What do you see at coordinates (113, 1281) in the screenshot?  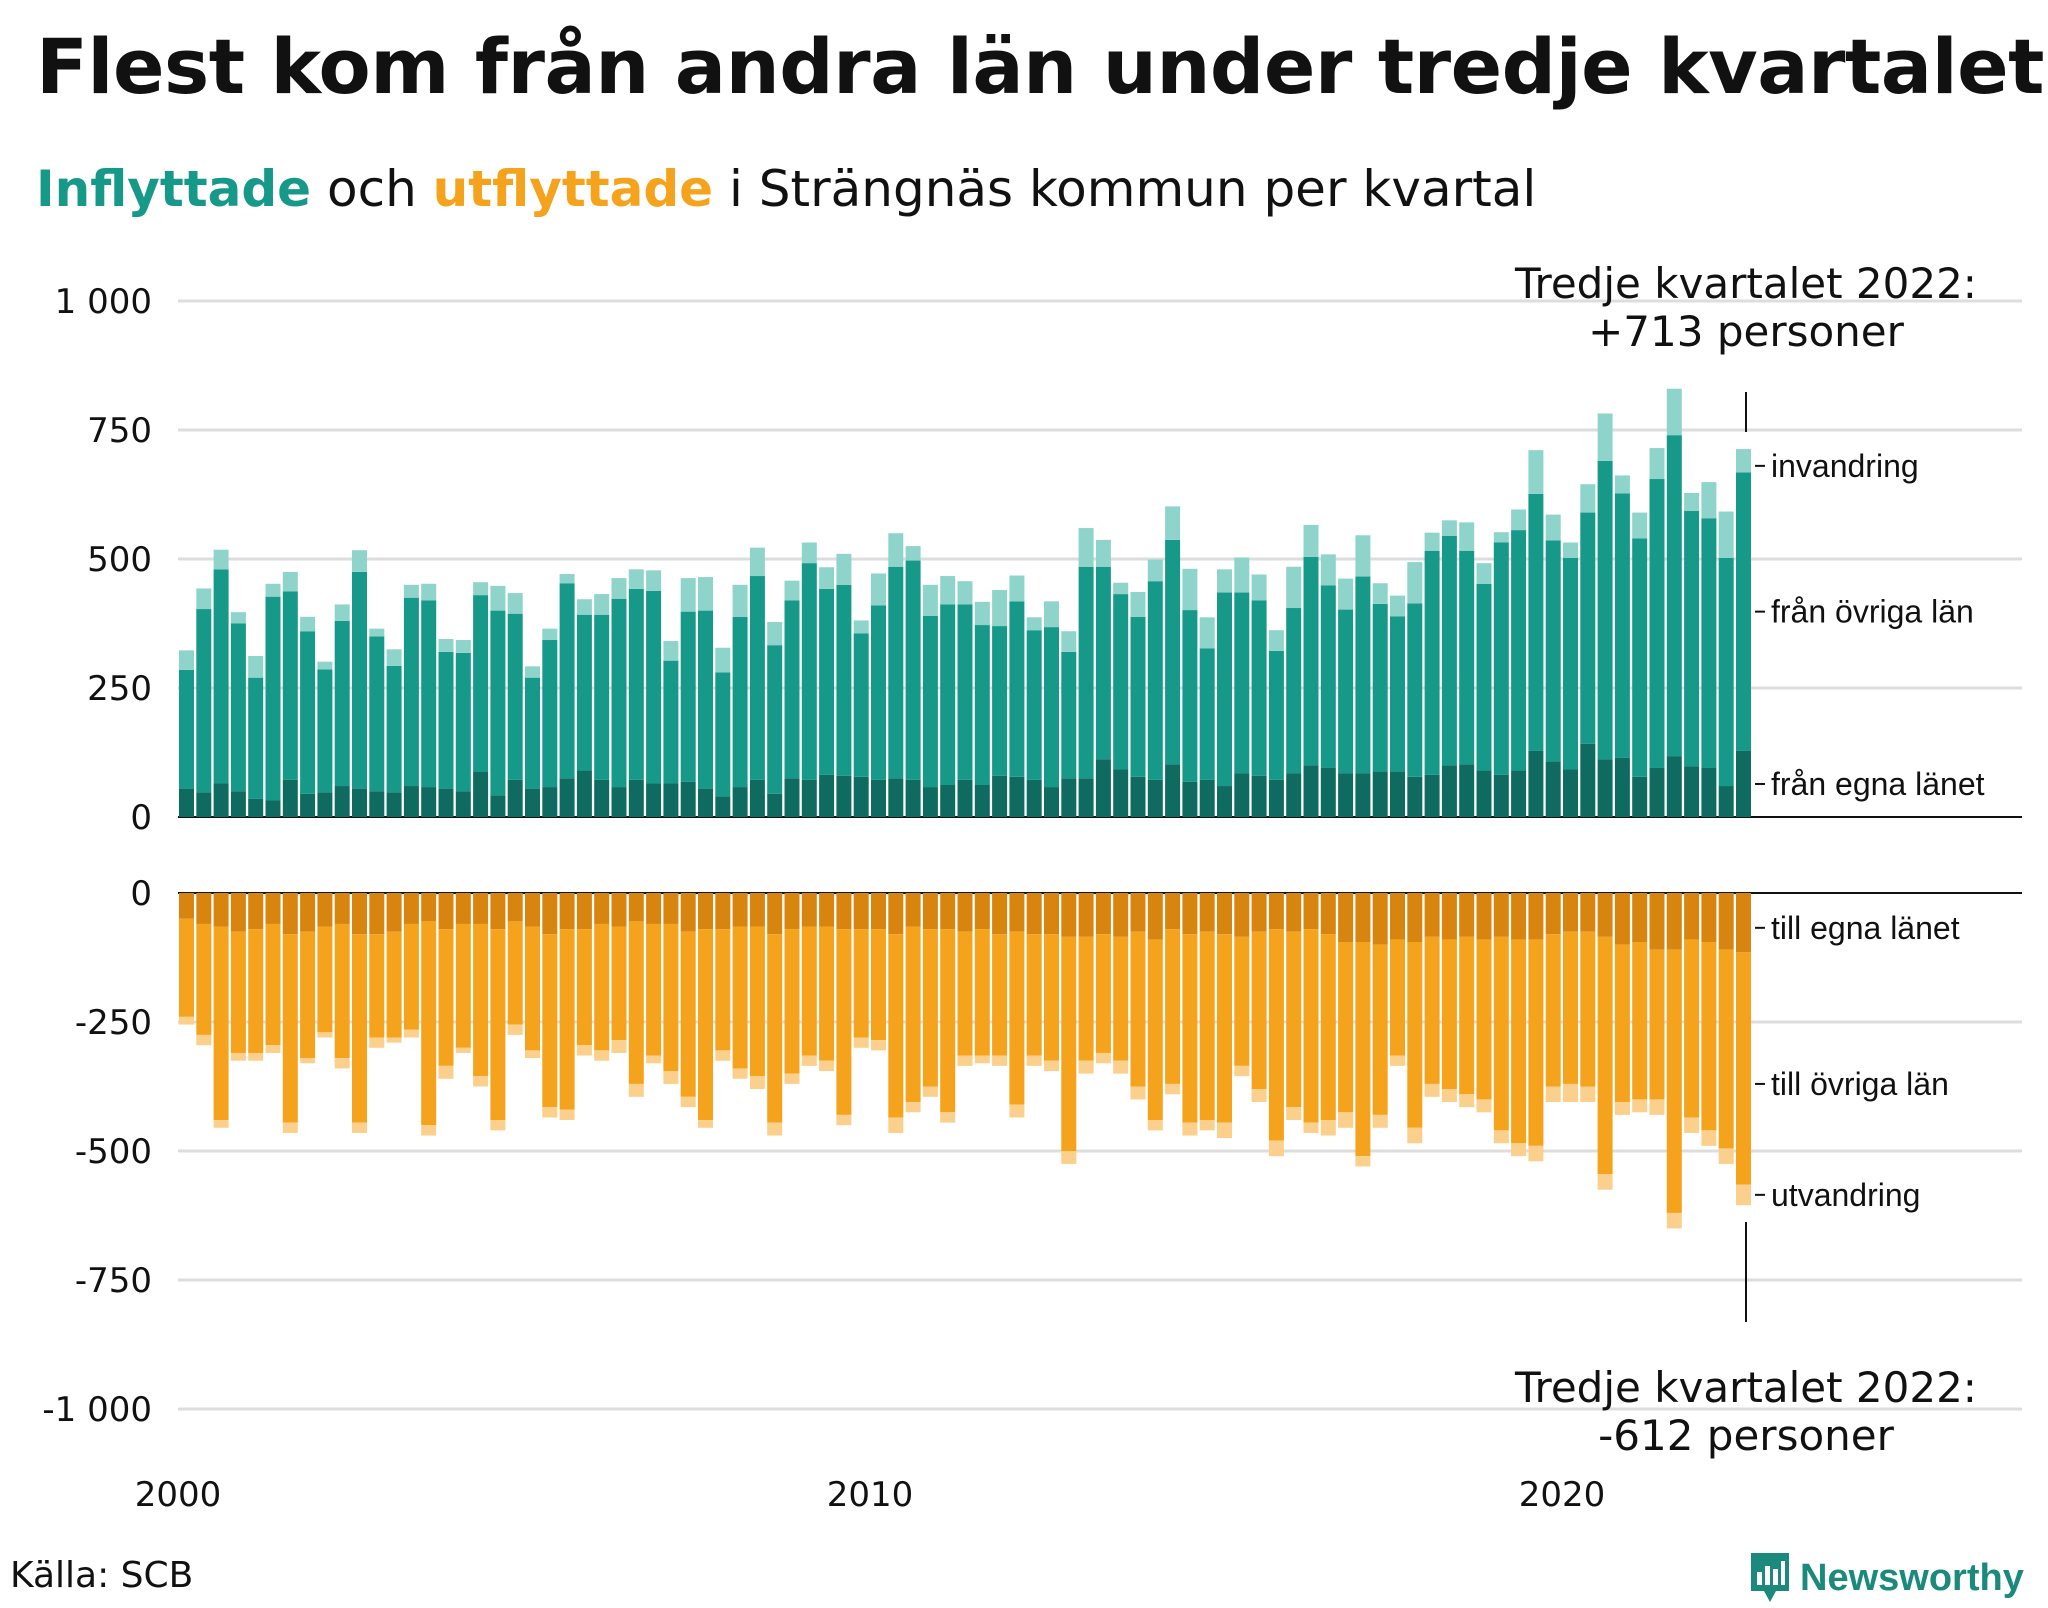 I see `y-tick-label: -750` at bounding box center [113, 1281].